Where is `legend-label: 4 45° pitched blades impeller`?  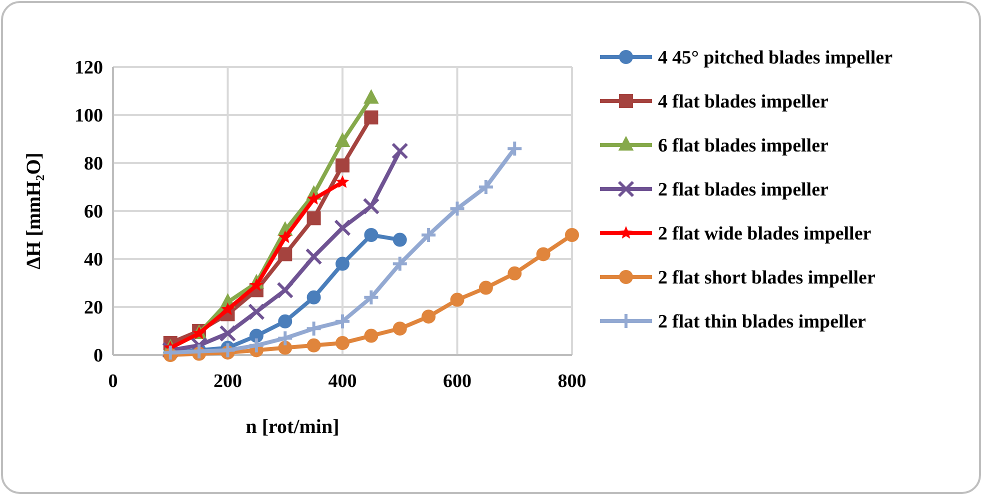 legend-label: 4 45° pitched blades impeller is located at coordinates (776, 58).